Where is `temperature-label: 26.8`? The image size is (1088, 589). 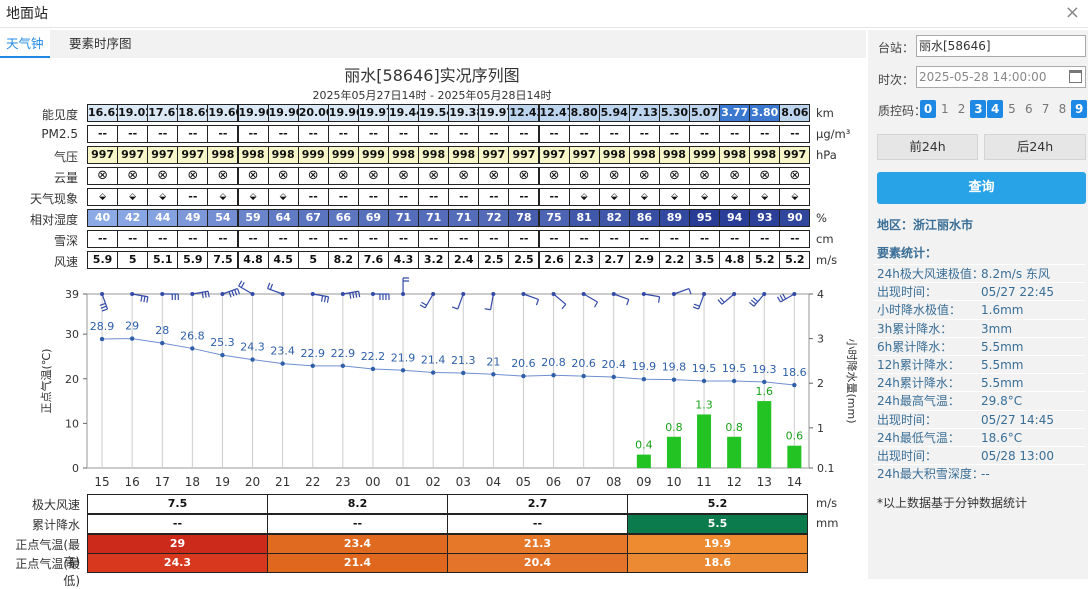
temperature-label: 26.8 is located at coordinates (192, 335).